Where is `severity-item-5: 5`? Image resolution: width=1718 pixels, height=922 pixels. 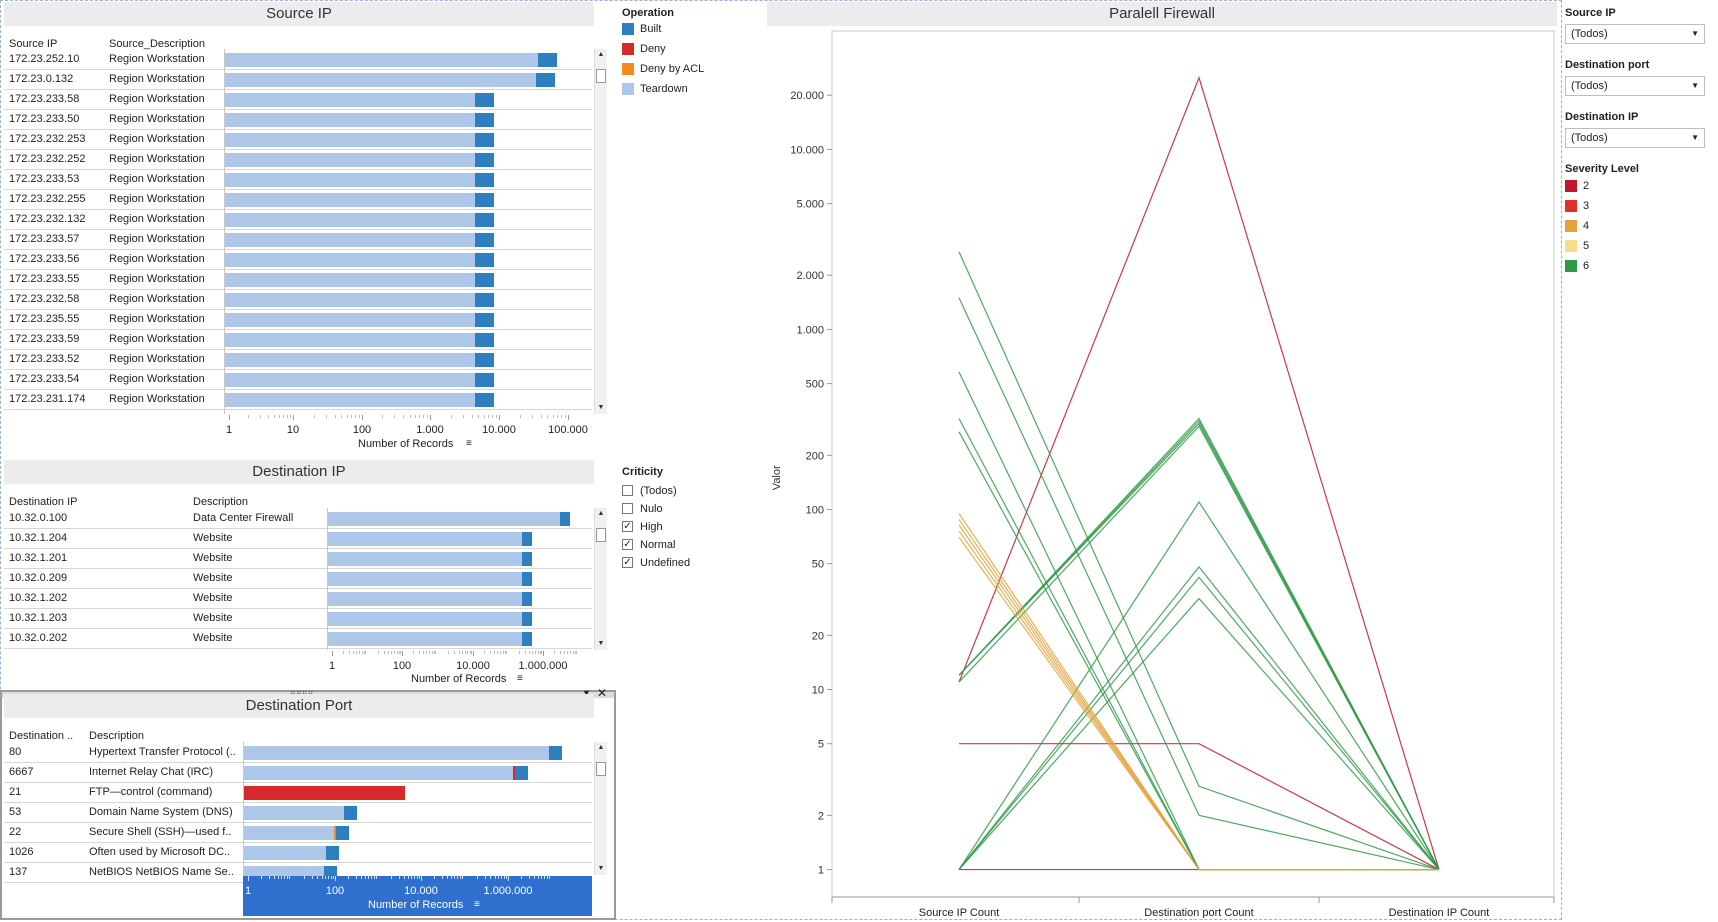 severity-item-5: 5 is located at coordinates (1605, 247).